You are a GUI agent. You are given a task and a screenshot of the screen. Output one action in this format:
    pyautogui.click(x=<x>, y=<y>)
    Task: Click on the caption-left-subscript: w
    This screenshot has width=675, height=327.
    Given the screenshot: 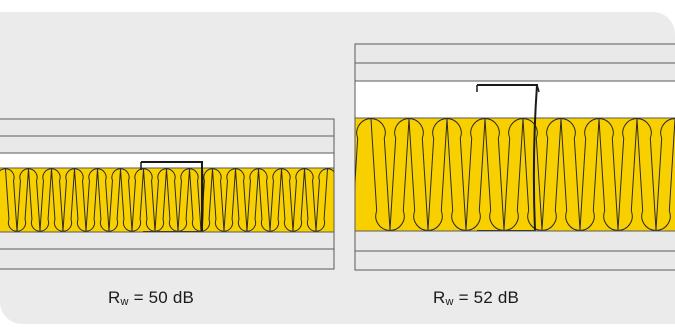 What is the action you would take?
    pyautogui.click(x=124, y=302)
    